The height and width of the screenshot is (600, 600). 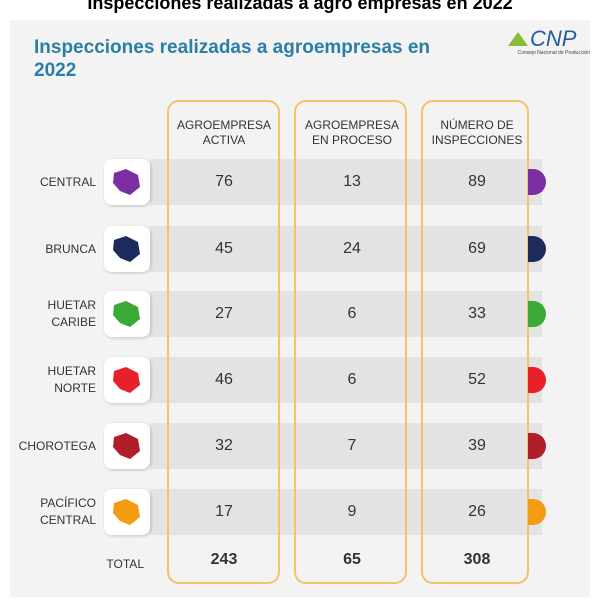 I want to click on cell-value: 24, so click(x=352, y=248).